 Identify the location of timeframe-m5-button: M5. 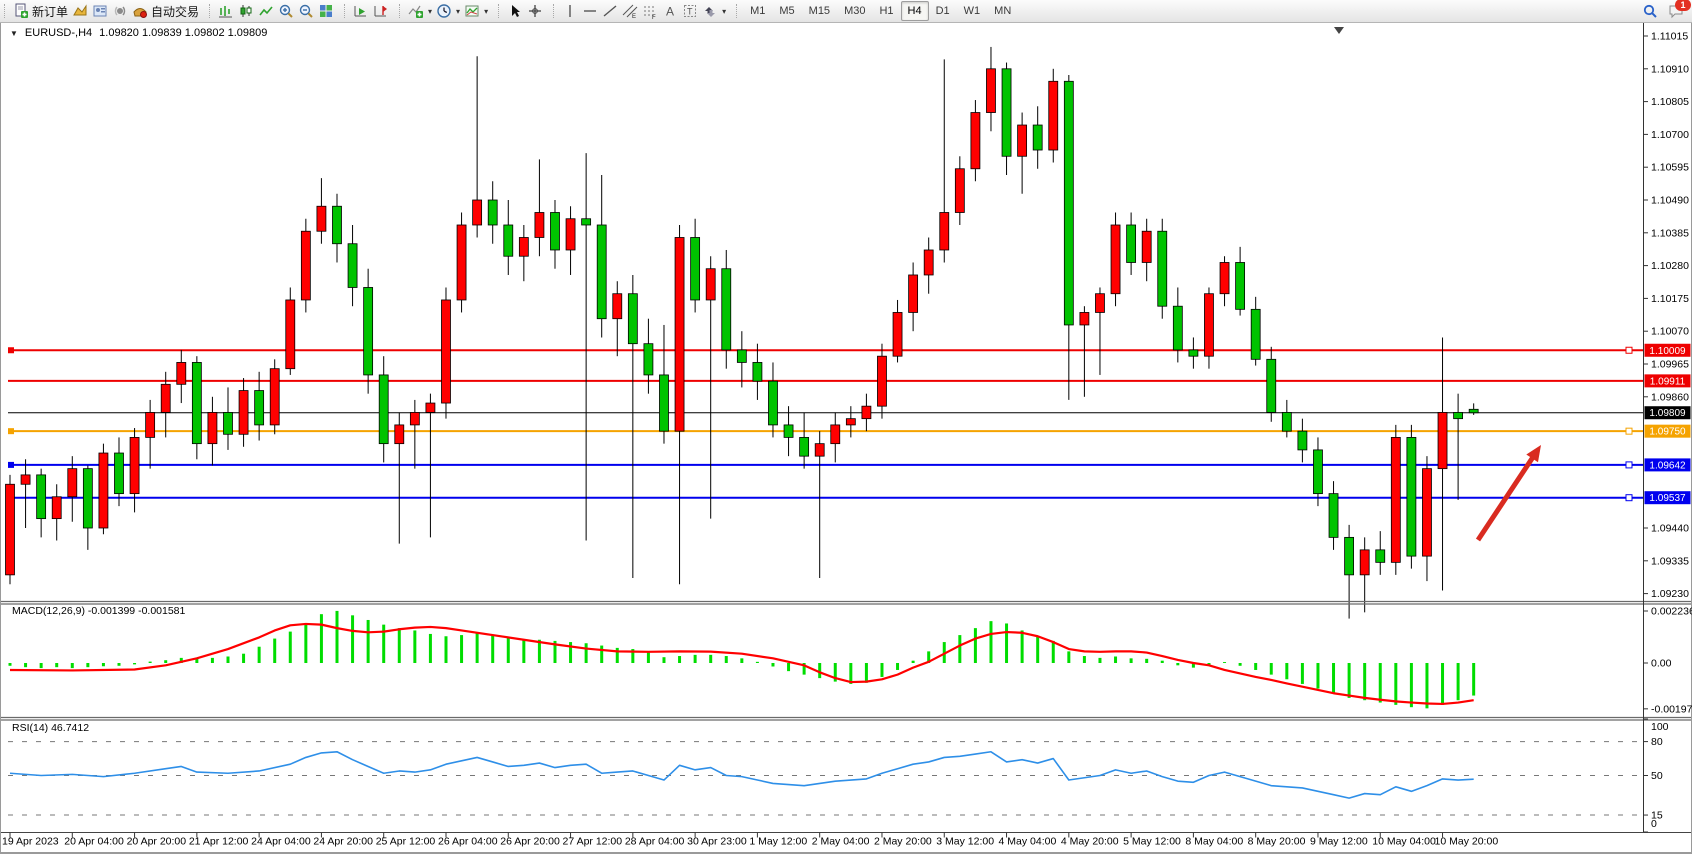
(787, 11).